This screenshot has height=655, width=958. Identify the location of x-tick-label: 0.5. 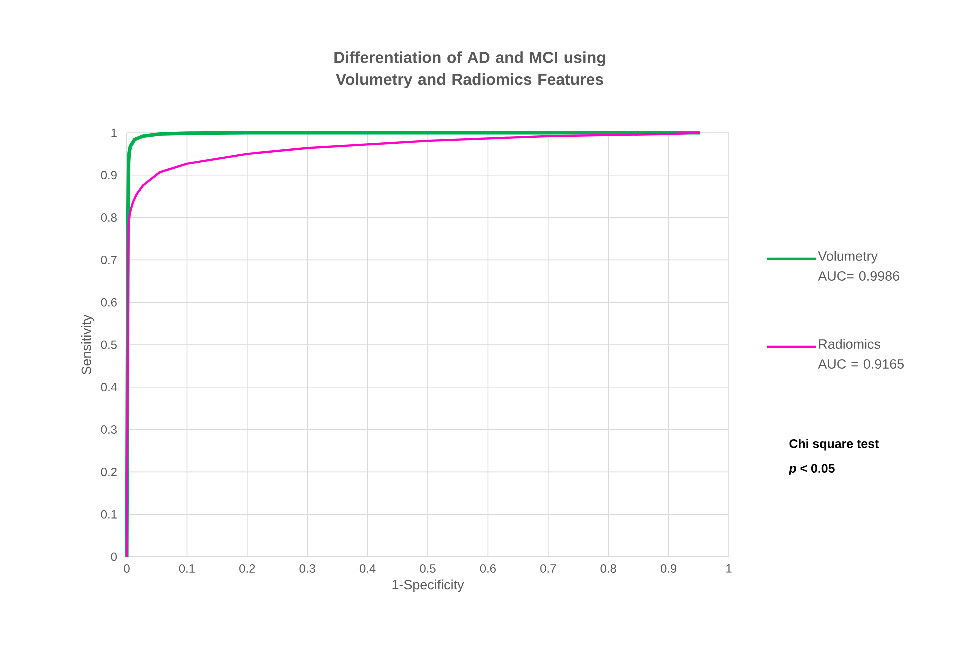
(428, 568).